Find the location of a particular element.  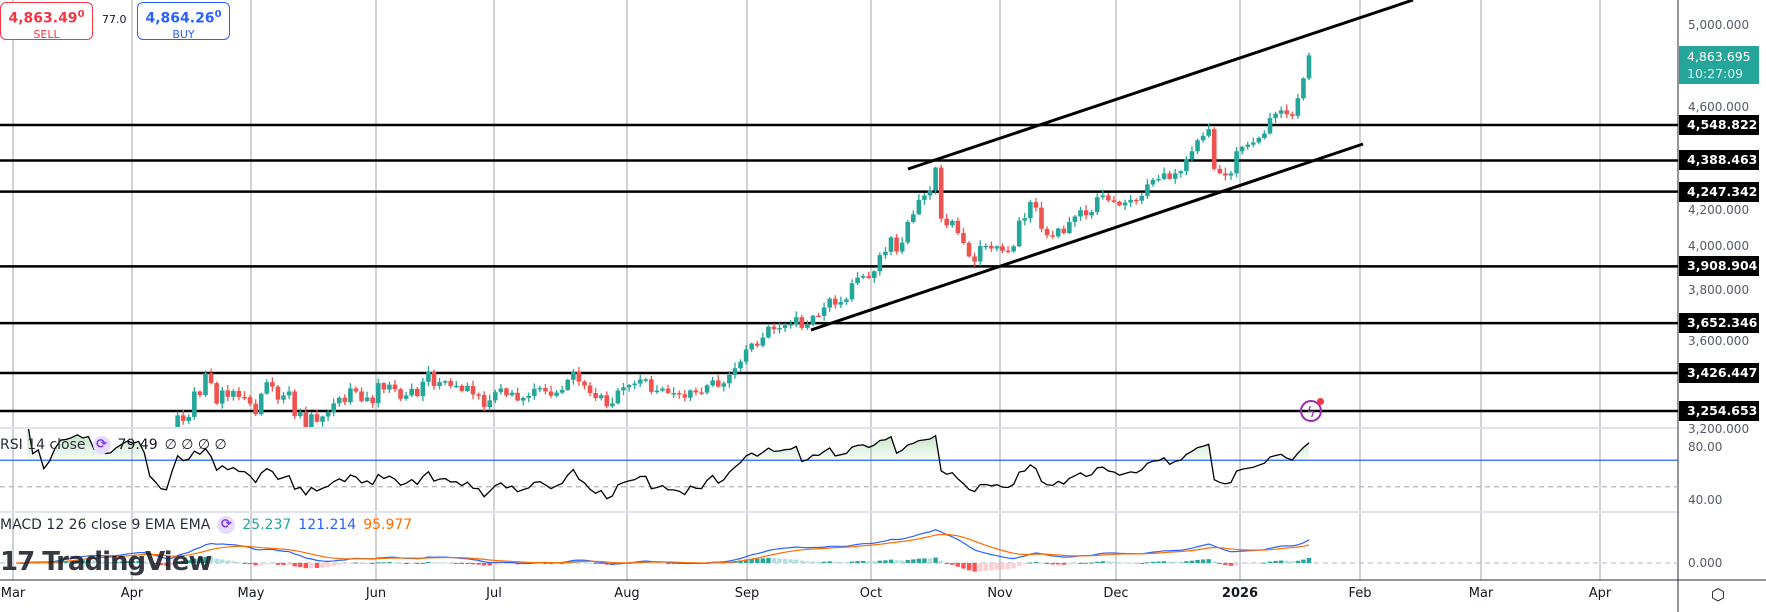

notification-dot is located at coordinates (1320, 401).